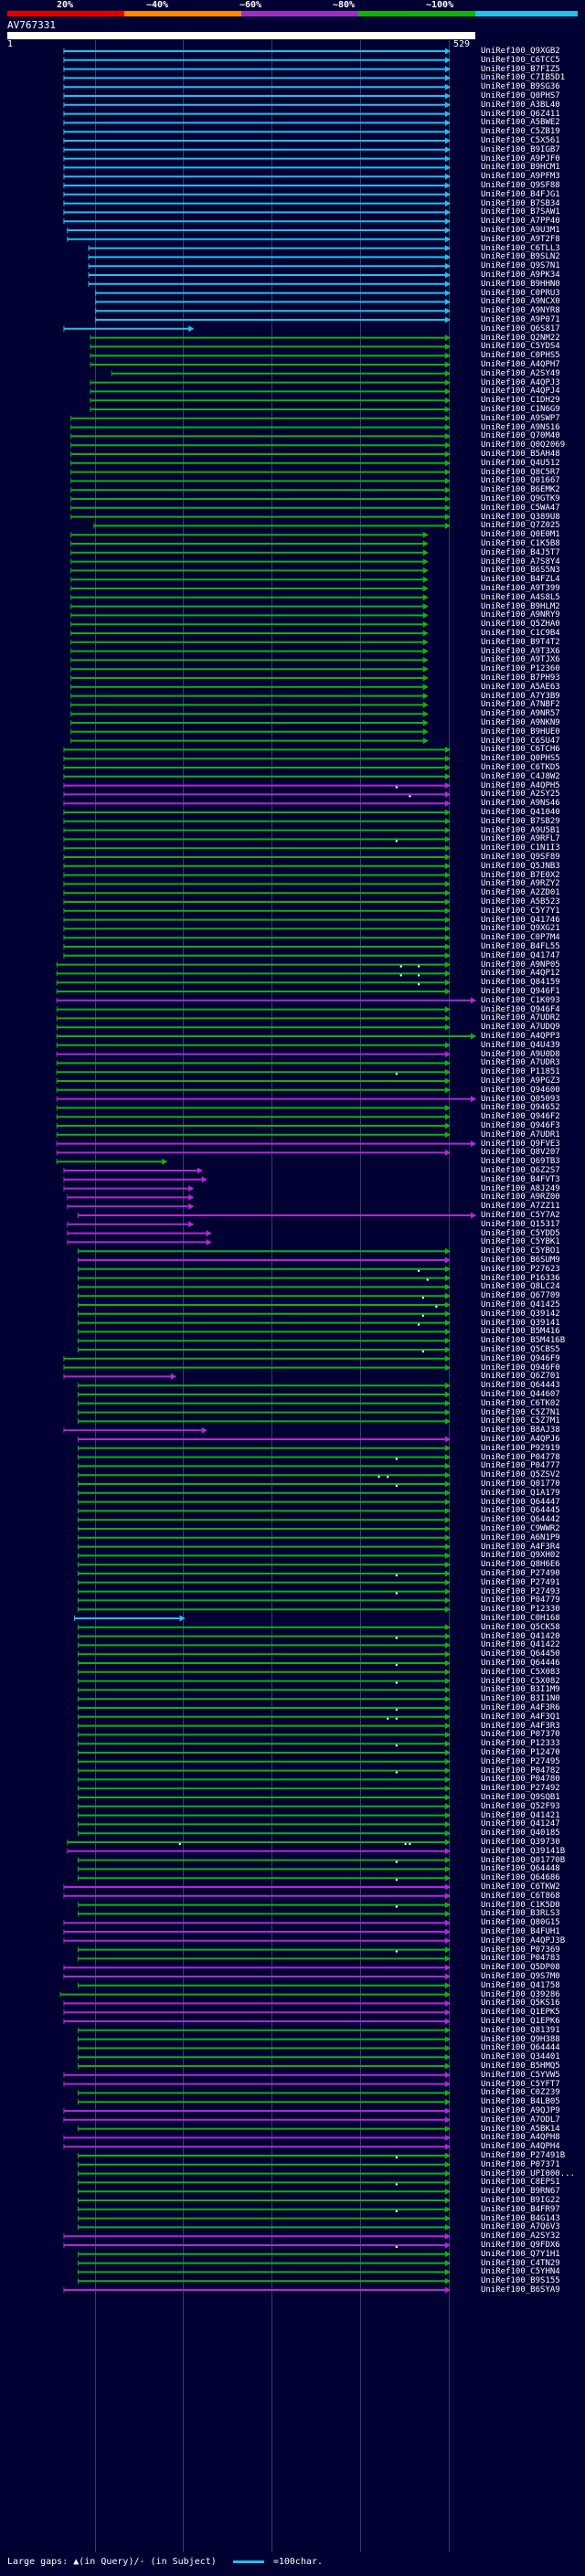 The width and height of the screenshot is (585, 2576). Describe the element at coordinates (520, 1547) in the screenshot. I see `hit-label: UniRef100_A4F3R4` at that location.